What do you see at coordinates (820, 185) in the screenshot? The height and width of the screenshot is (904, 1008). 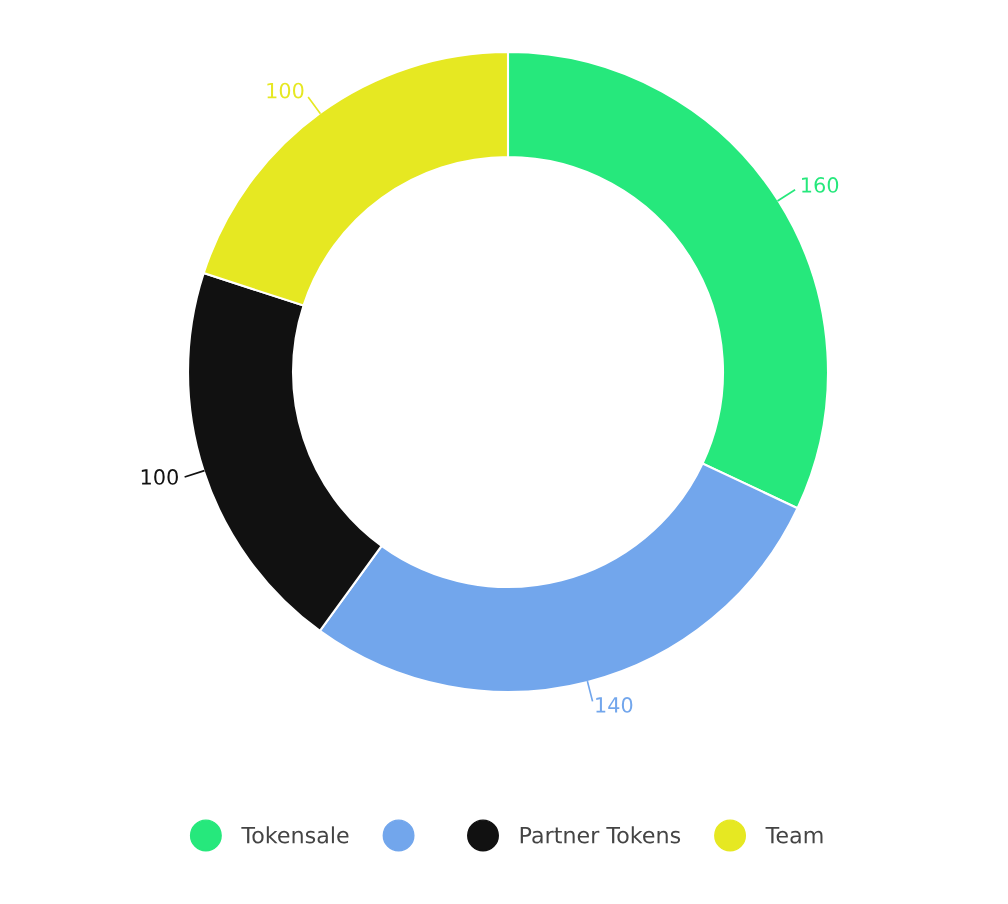 I see `data-label: 160` at bounding box center [820, 185].